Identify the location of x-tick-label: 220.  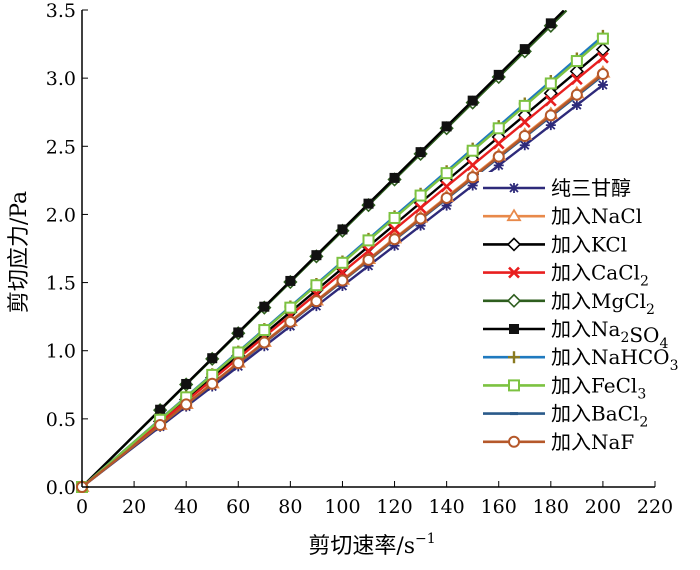
(655, 507).